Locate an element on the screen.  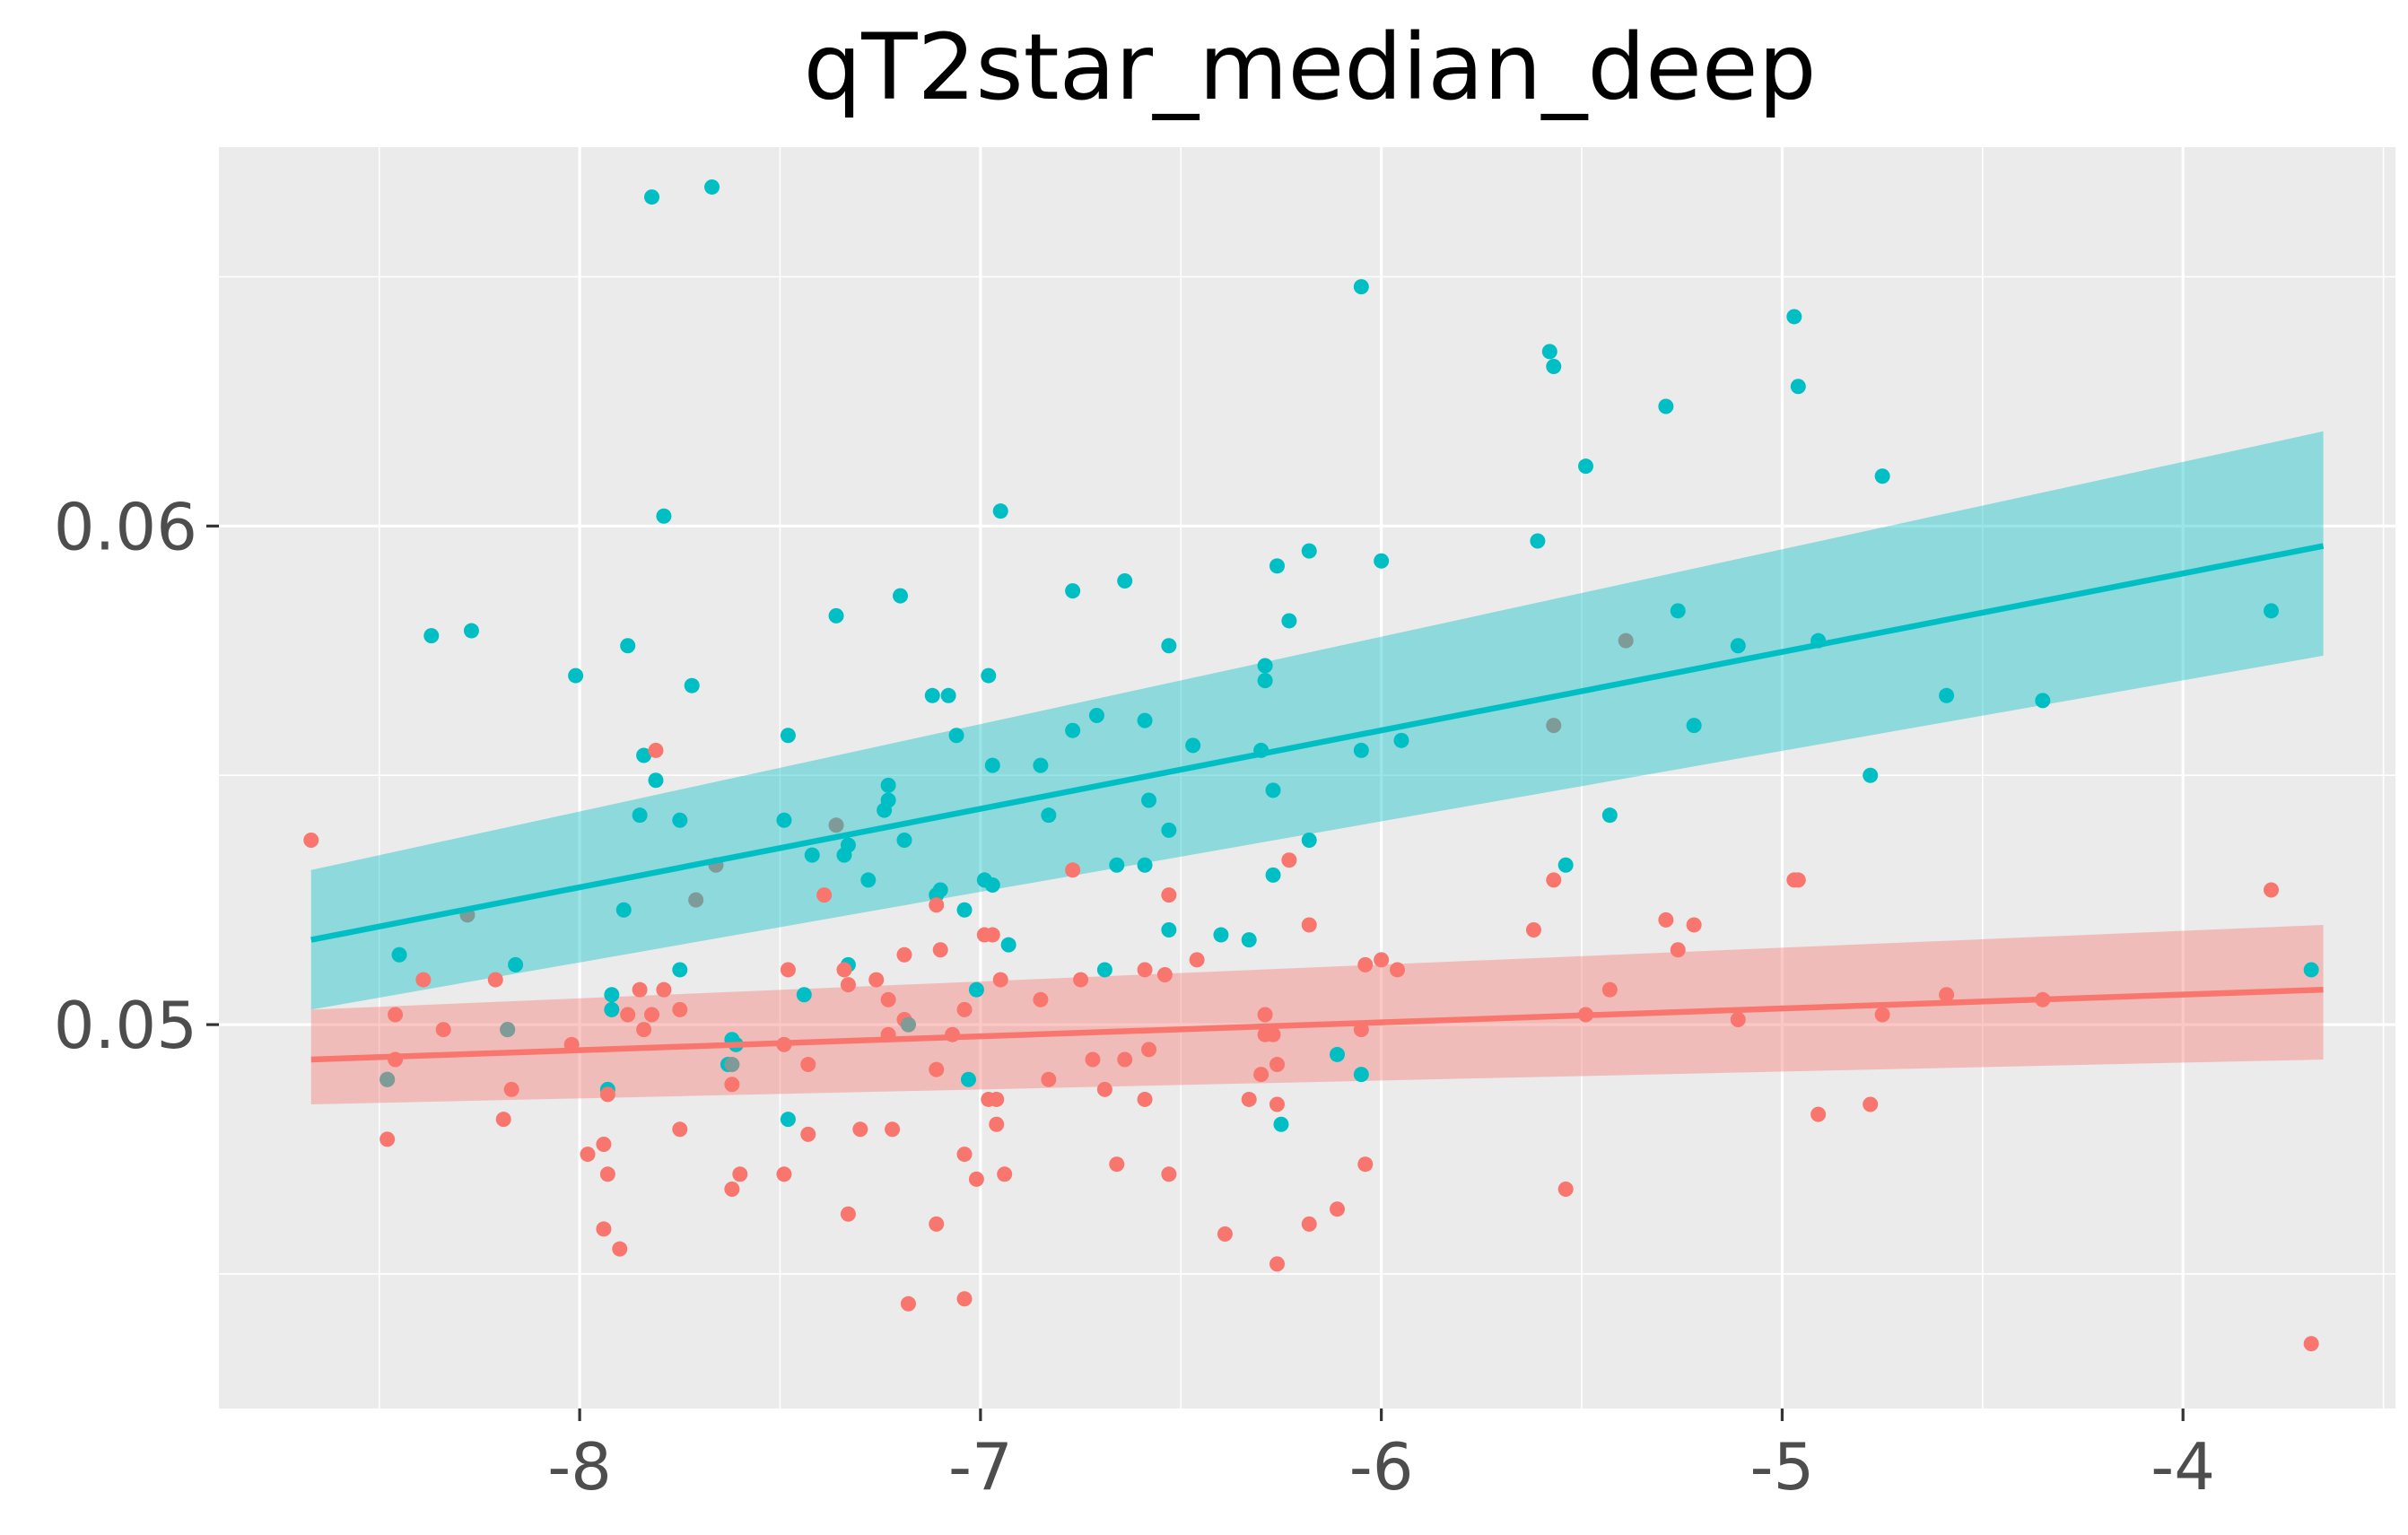
y-tick-label: 0.05 is located at coordinates (125, 1025).